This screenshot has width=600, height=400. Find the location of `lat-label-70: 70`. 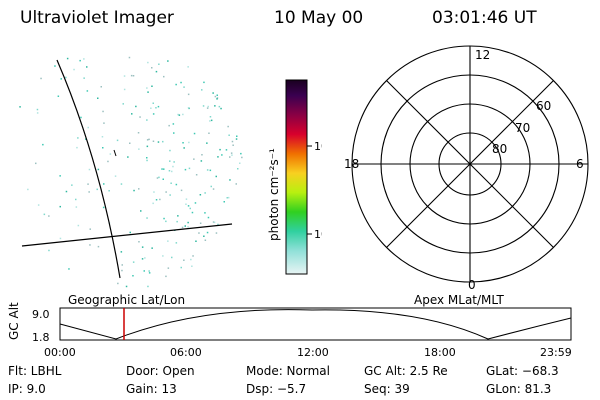

lat-label-70: 70 is located at coordinates (522, 128).